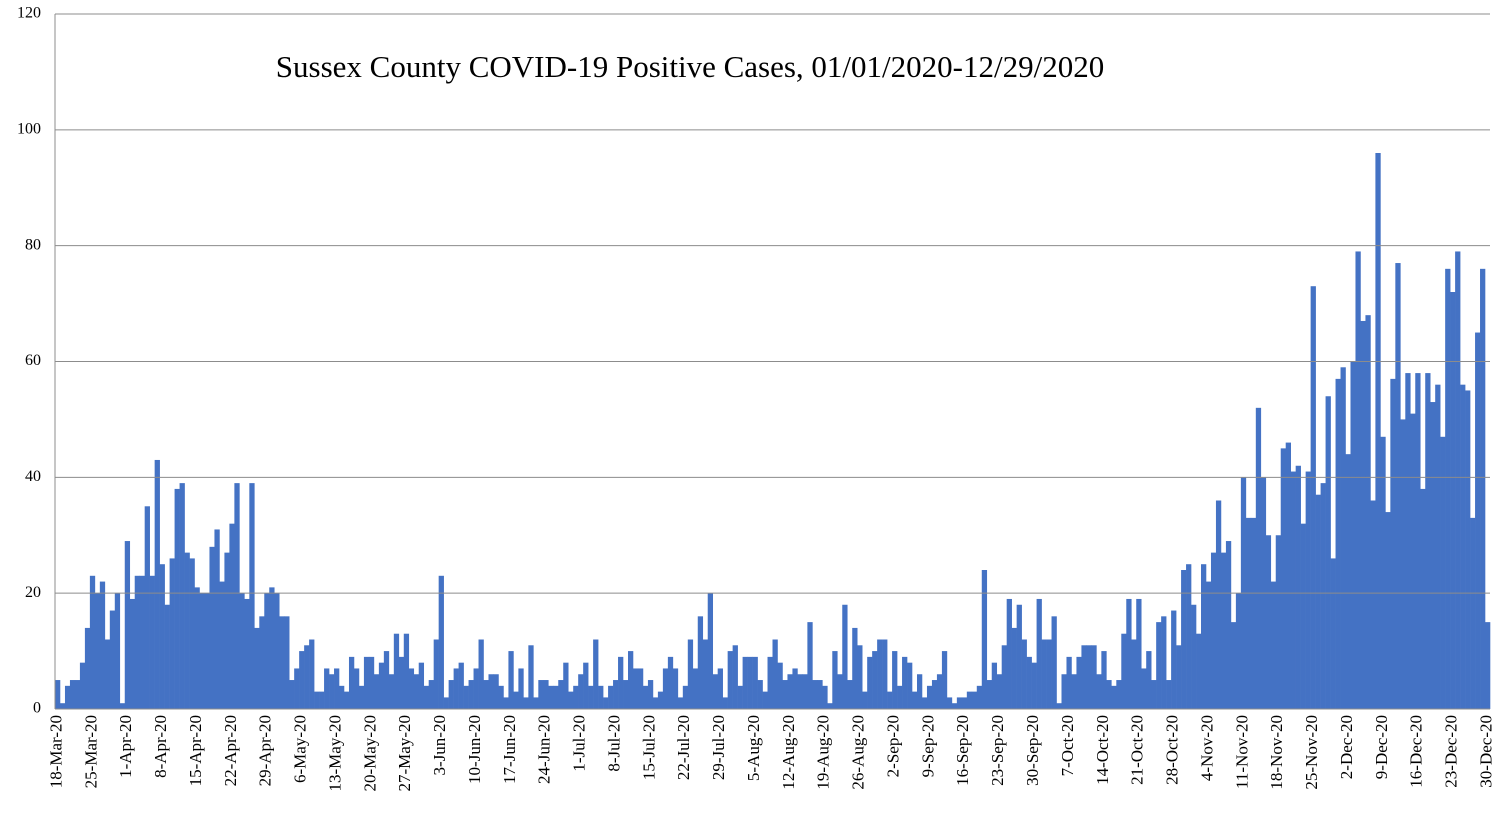 Image resolution: width=1506 pixels, height=832 pixels. What do you see at coordinates (90, 751) in the screenshot?
I see `x-tick-label: 25-Mar-20` at bounding box center [90, 751].